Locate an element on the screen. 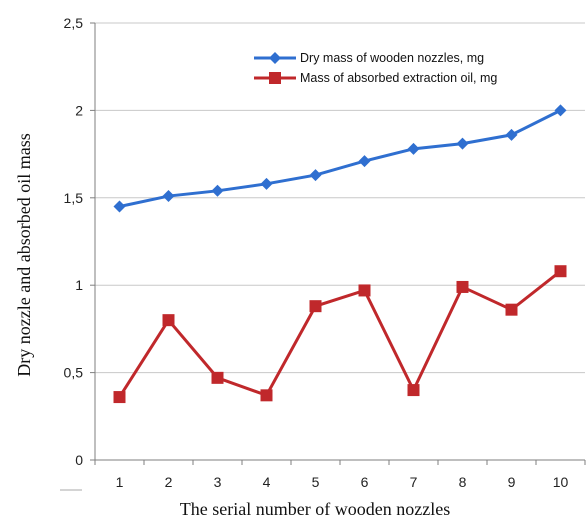  x-tick-label: 7 is located at coordinates (414, 482).